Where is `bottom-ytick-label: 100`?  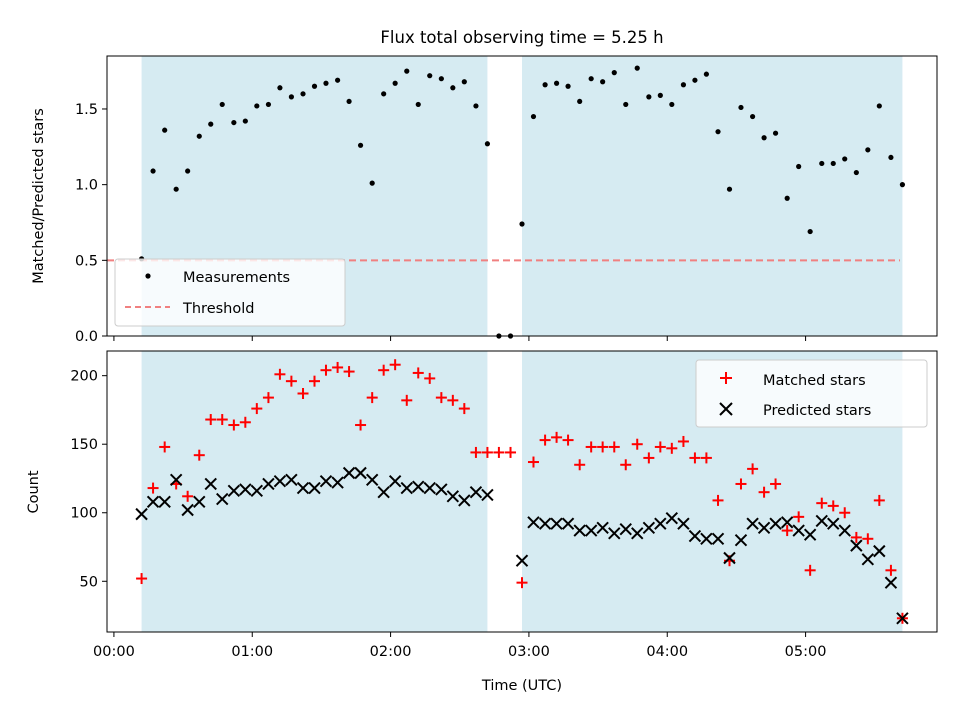
bottom-ytick-label: 100 is located at coordinates (84, 514).